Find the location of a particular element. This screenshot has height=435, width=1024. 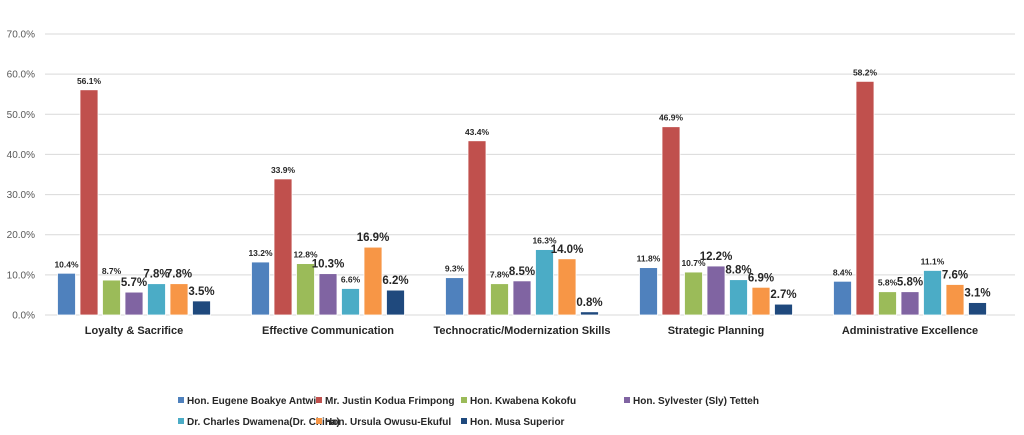

legend-label: Hon. Ursula Owusu-Ekuful is located at coordinates (388, 422).